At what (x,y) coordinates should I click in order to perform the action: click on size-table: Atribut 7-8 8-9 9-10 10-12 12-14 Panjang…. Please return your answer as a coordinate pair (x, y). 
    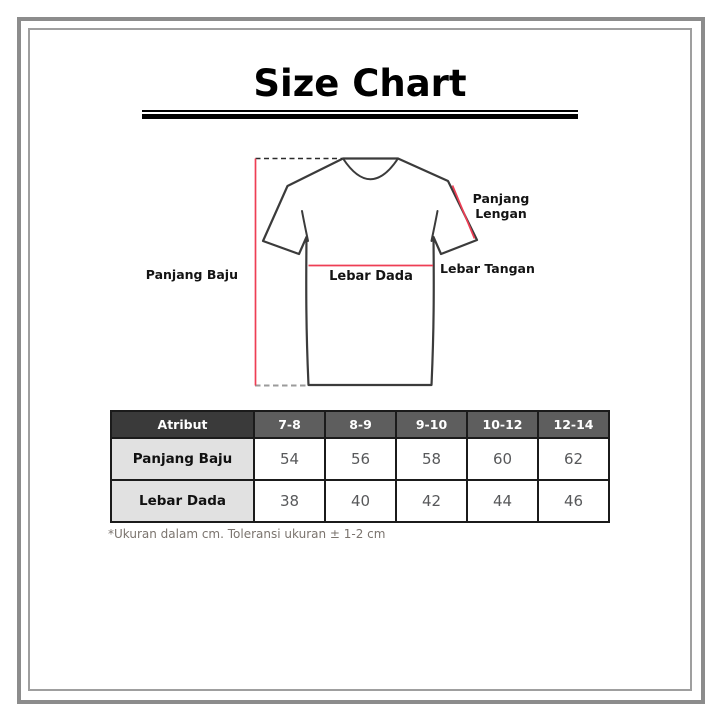
    Looking at the image, I should click on (360, 466).